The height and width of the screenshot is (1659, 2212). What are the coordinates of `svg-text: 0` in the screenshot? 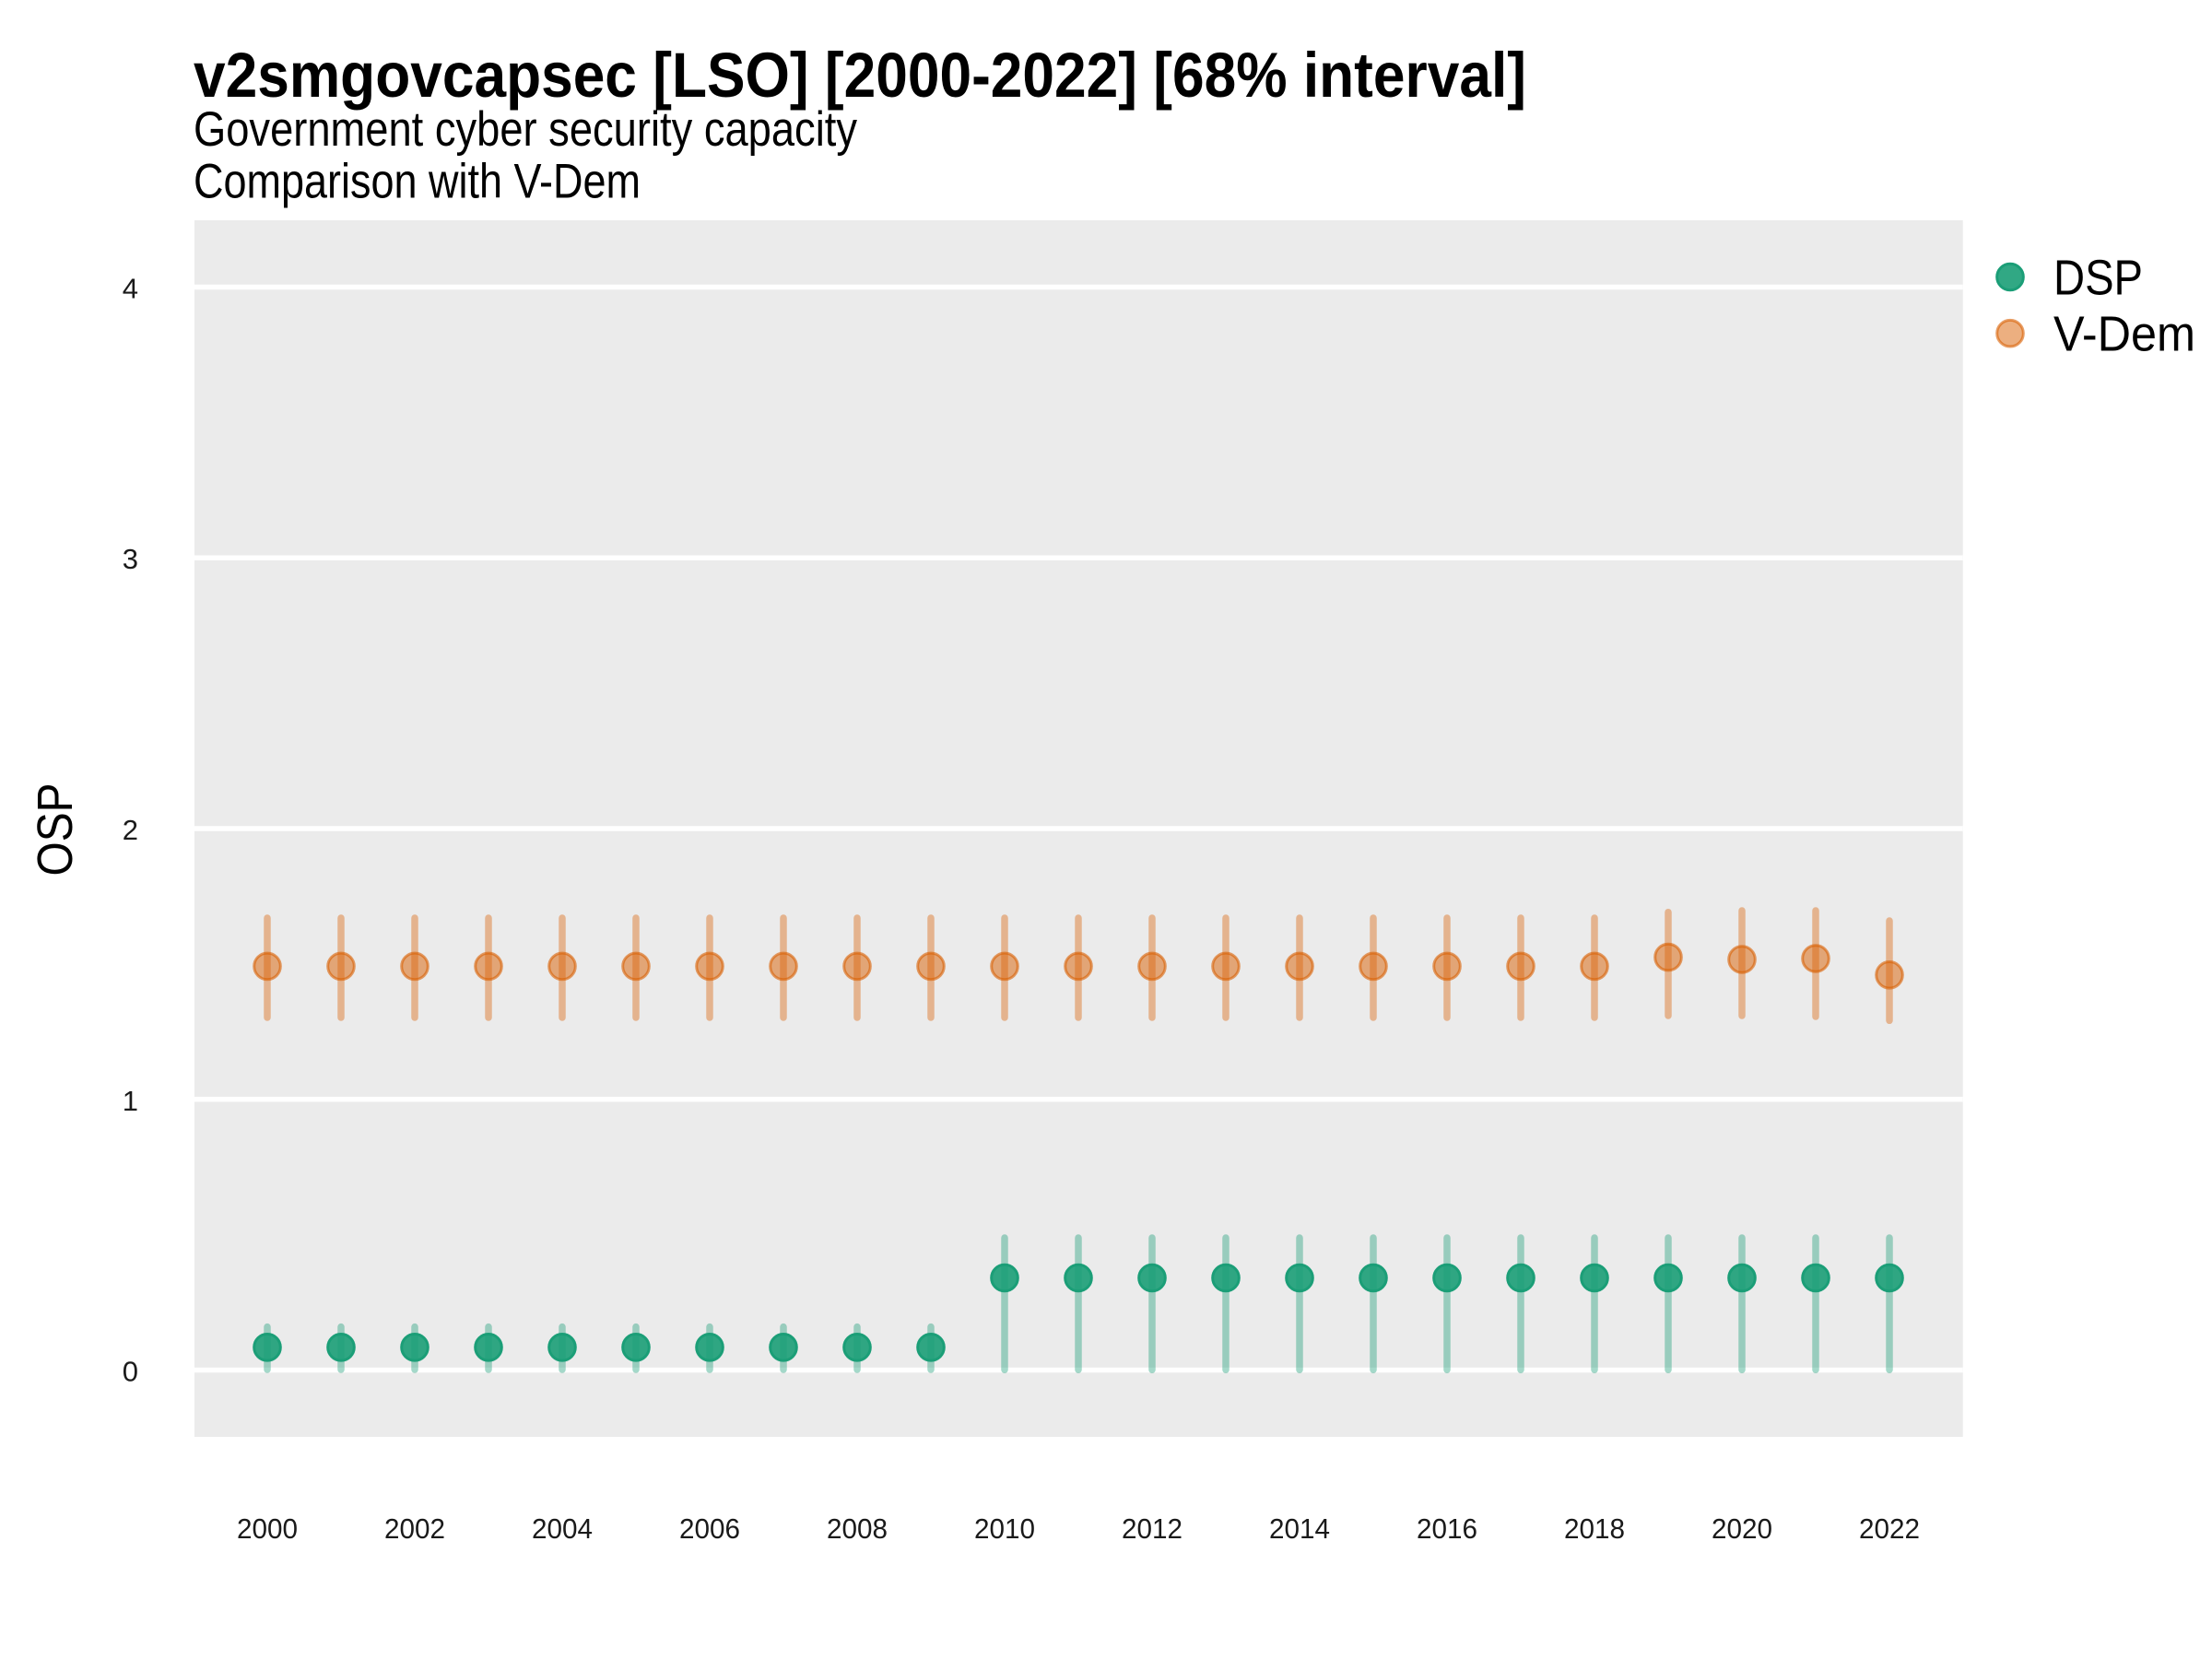 It's located at (130, 1372).